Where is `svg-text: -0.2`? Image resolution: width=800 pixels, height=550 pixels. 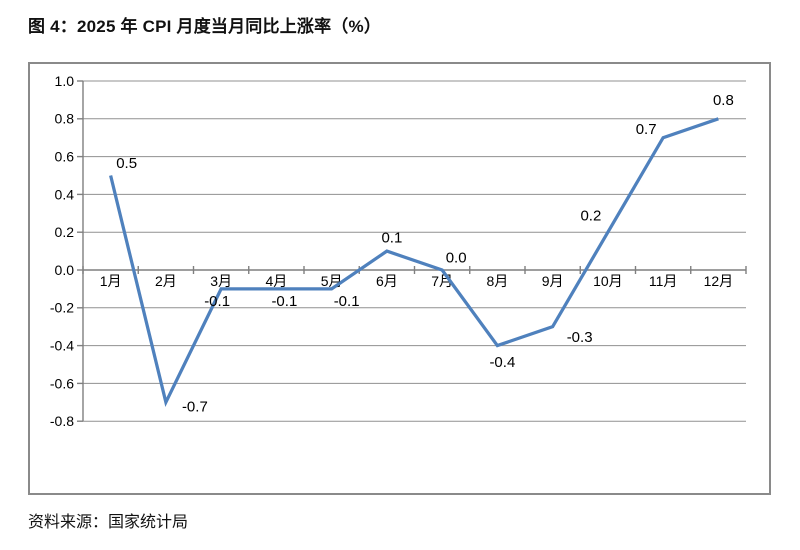
svg-text: -0.2 is located at coordinates (62, 308).